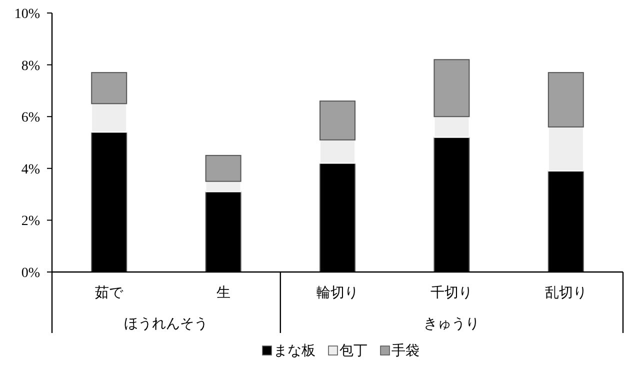  What do you see at coordinates (337, 293) in the screenshot?
I see `x-tick-label: 輪切り` at bounding box center [337, 293].